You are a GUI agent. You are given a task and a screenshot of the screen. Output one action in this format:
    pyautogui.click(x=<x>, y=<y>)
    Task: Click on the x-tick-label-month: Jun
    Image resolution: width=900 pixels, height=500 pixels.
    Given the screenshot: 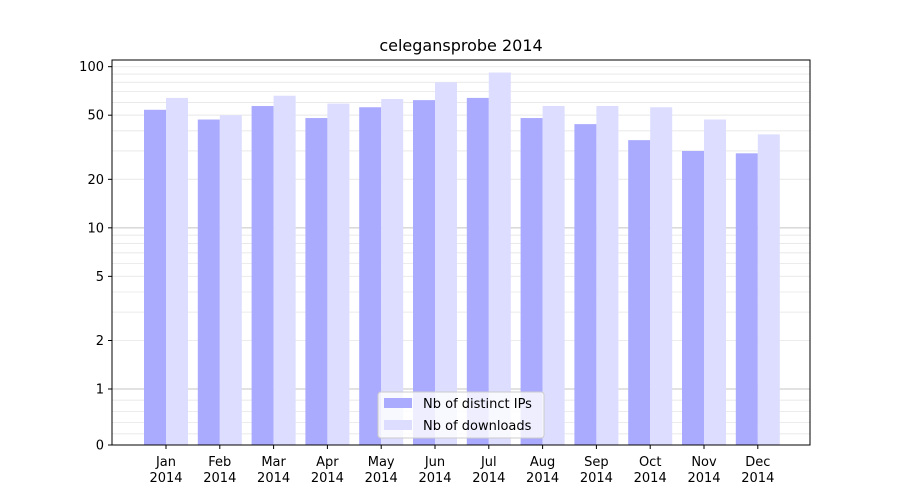 What is the action you would take?
    pyautogui.click(x=434, y=462)
    